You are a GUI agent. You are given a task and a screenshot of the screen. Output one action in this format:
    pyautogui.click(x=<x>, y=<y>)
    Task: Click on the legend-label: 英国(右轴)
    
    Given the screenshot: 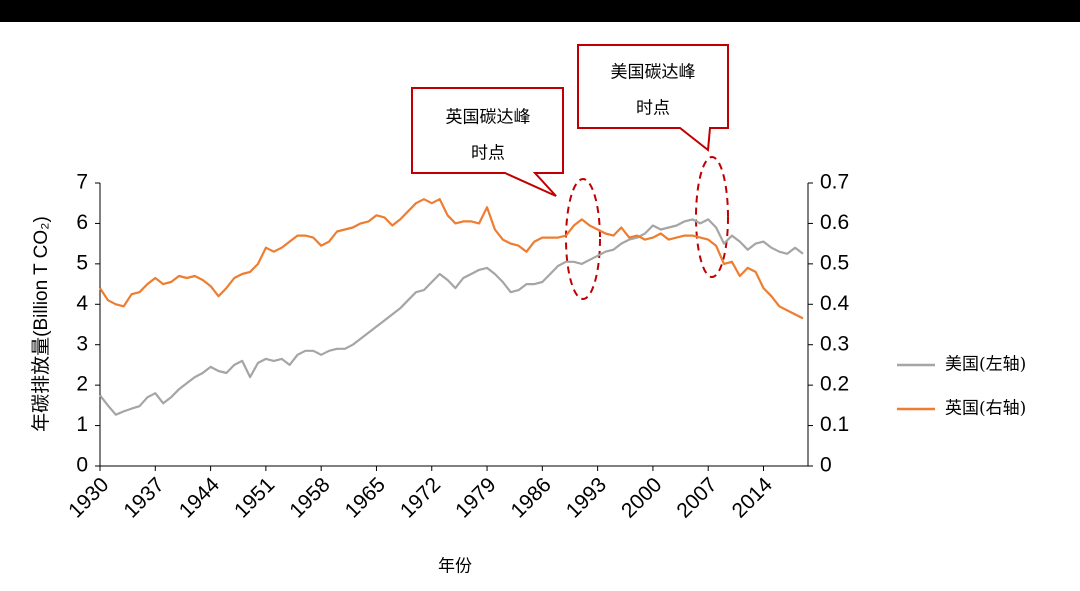 What is the action you would take?
    pyautogui.click(x=985, y=409)
    